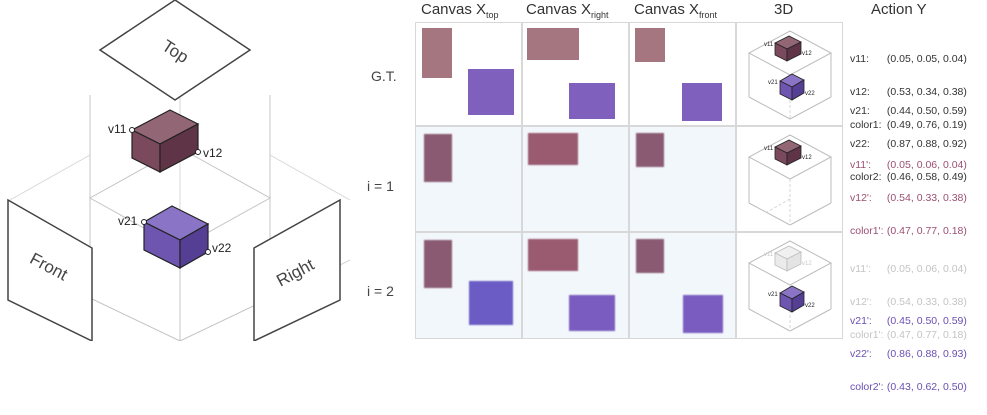  Describe the element at coordinates (492, 15) in the screenshot. I see `header-canvas-top-sub: top` at that location.